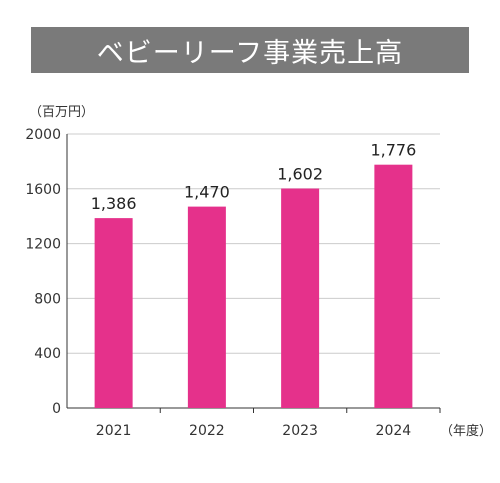 Image resolution: width=500 pixels, height=483 pixels. What do you see at coordinates (43, 135) in the screenshot?
I see `y-tick-label: 2000` at bounding box center [43, 135].